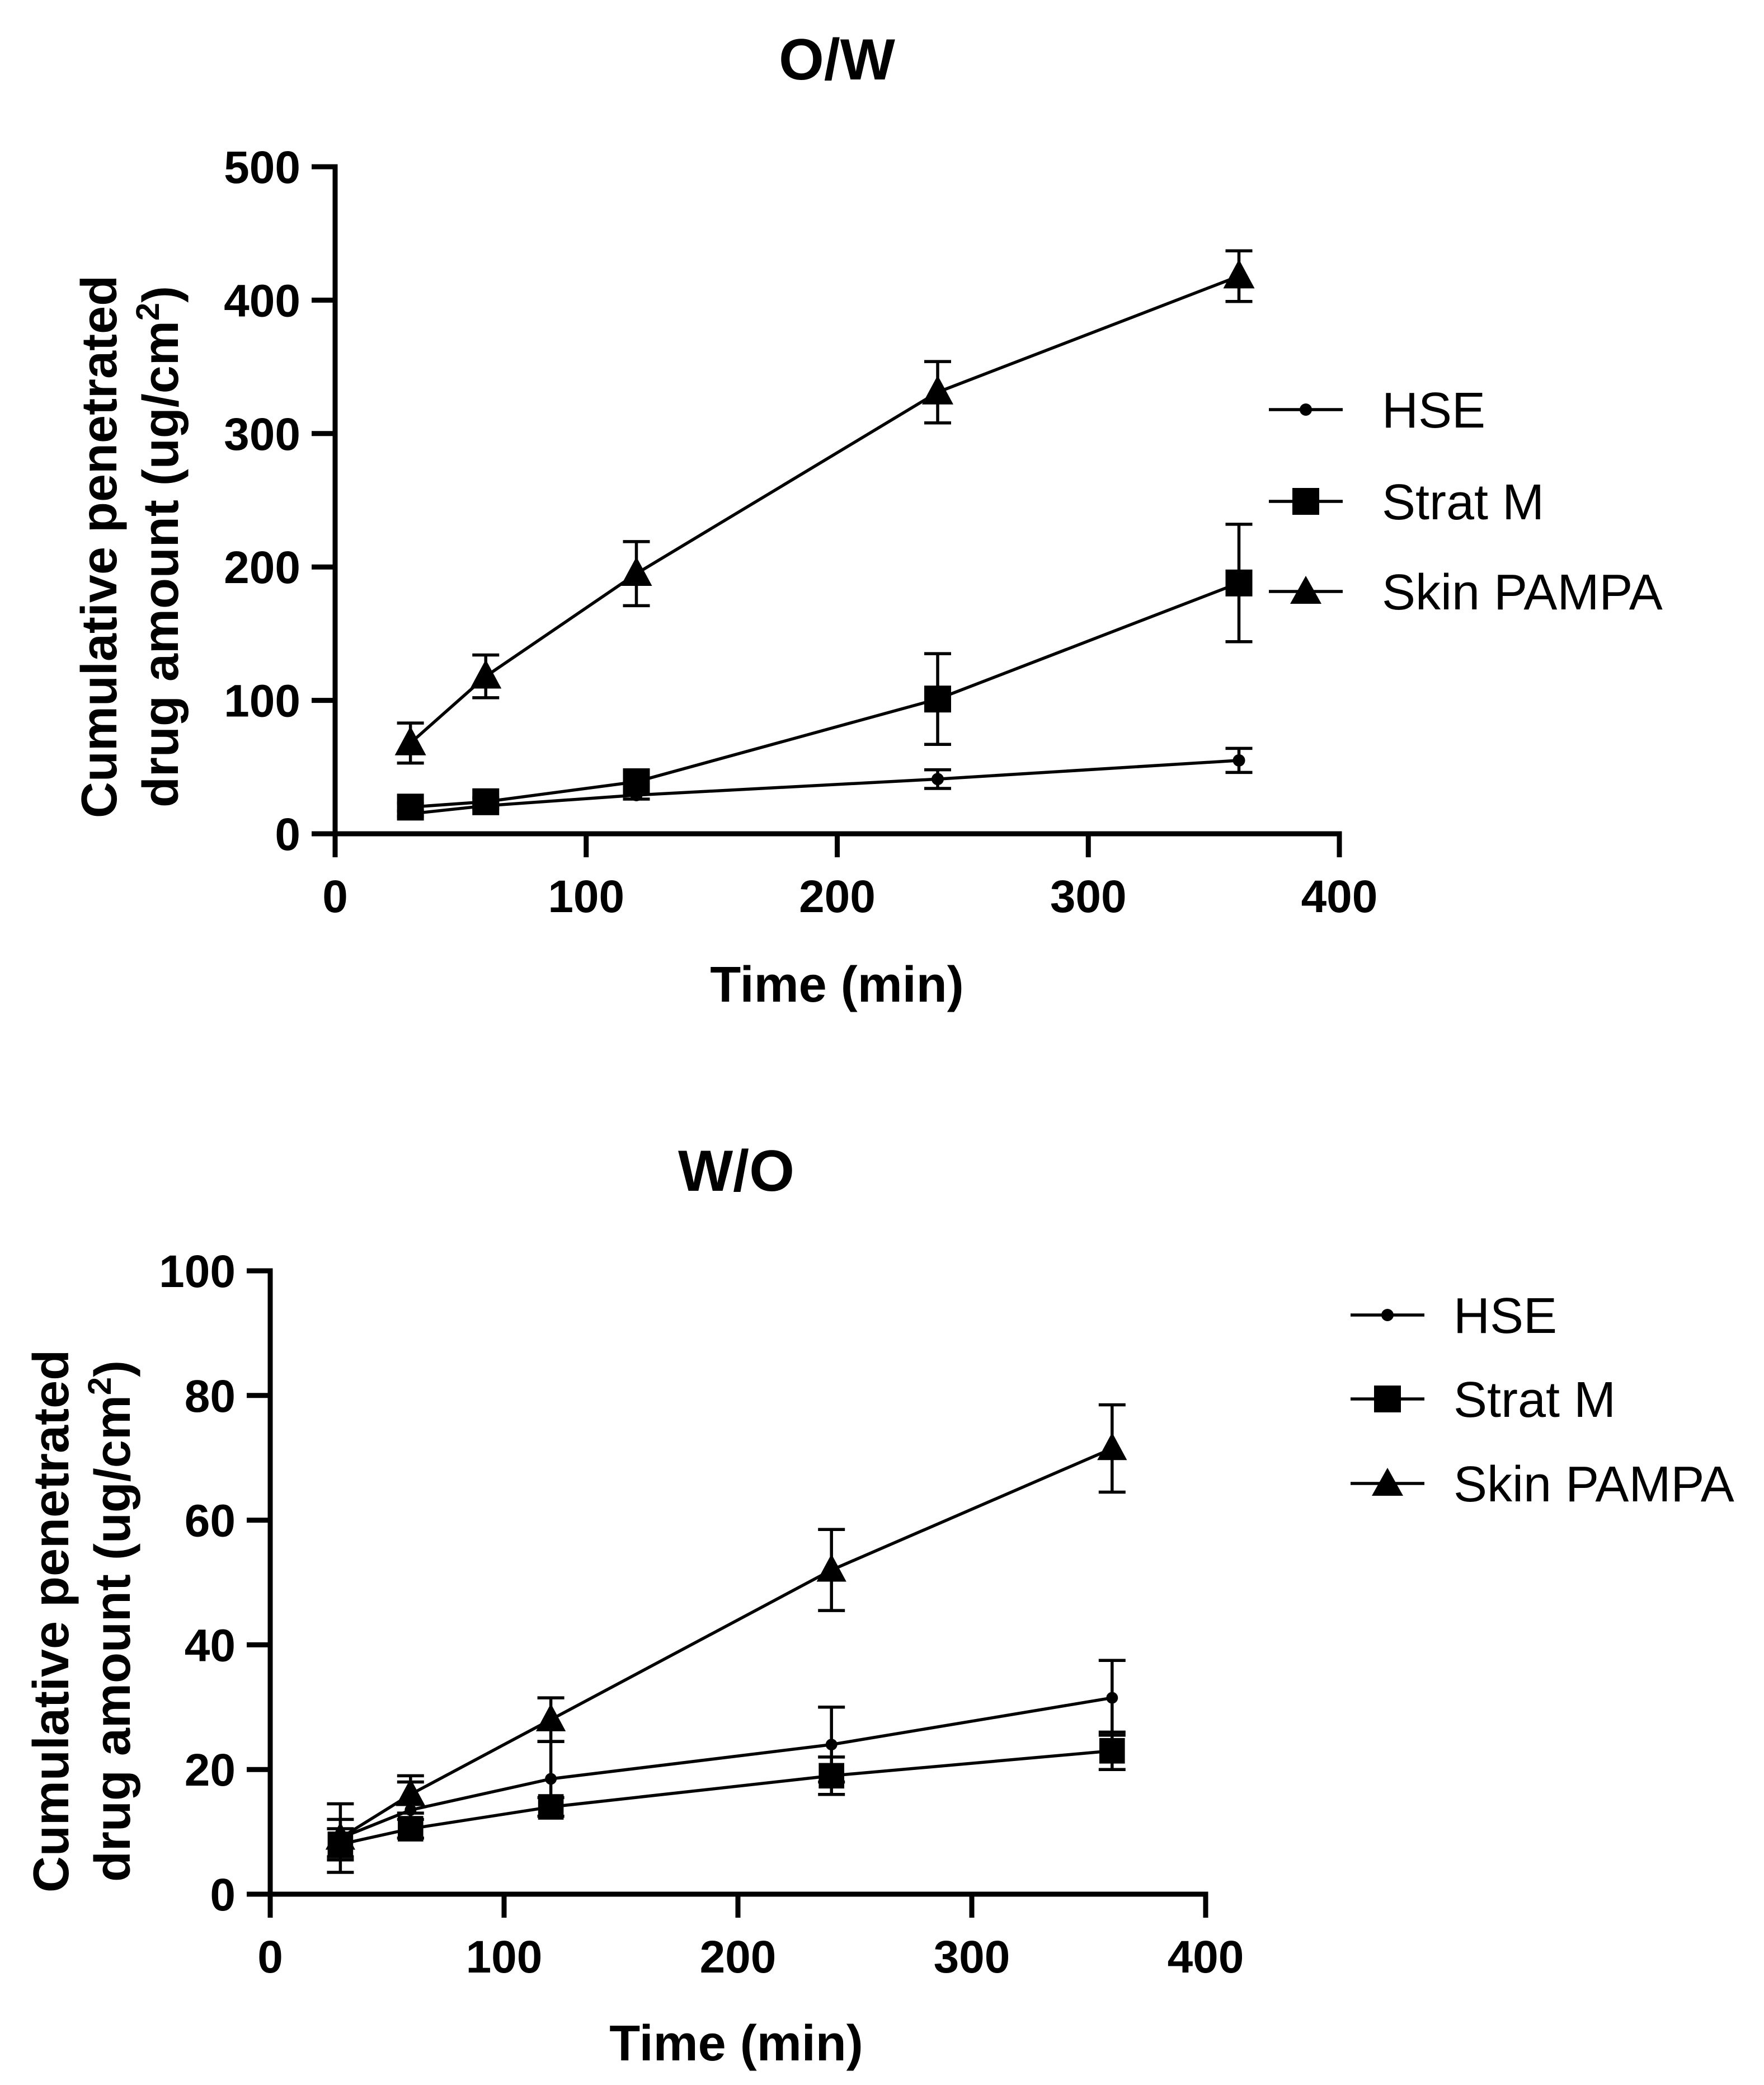  What do you see at coordinates (262, 301) in the screenshot?
I see `y-tick-label: 400` at bounding box center [262, 301].